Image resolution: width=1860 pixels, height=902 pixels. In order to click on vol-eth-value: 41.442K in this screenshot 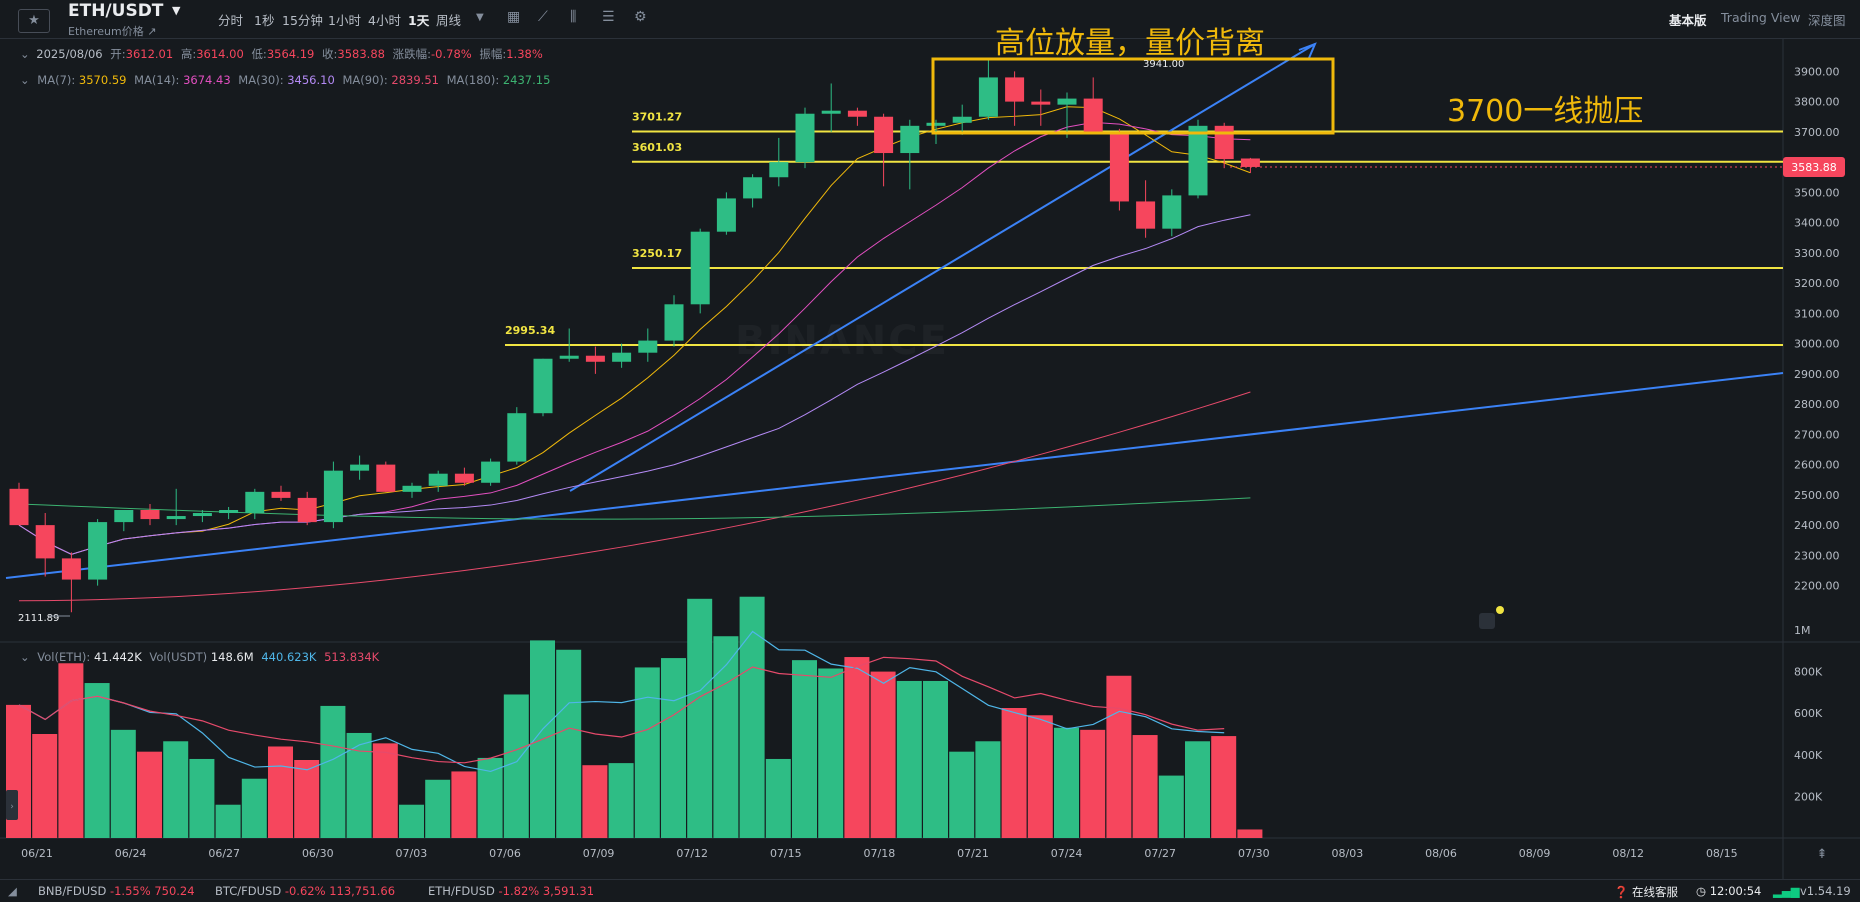, I will do `click(117, 657)`.